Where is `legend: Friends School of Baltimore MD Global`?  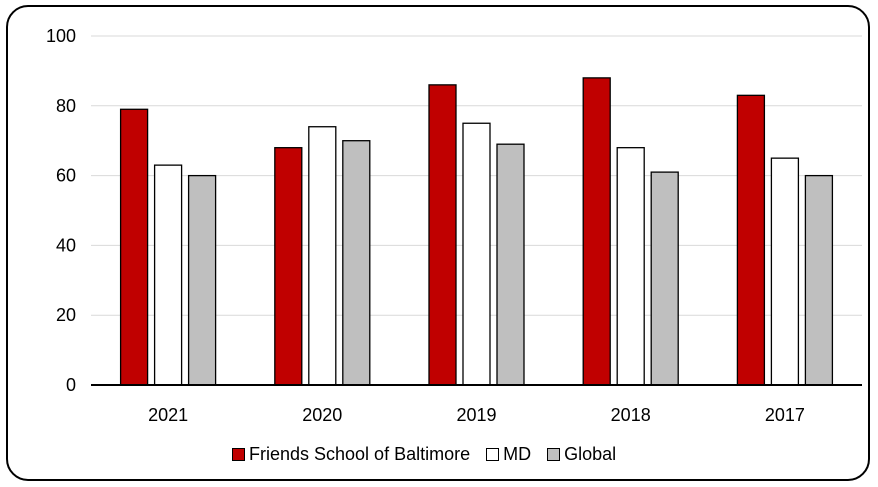
legend: Friends School of Baltimore MD Global is located at coordinates (432, 454).